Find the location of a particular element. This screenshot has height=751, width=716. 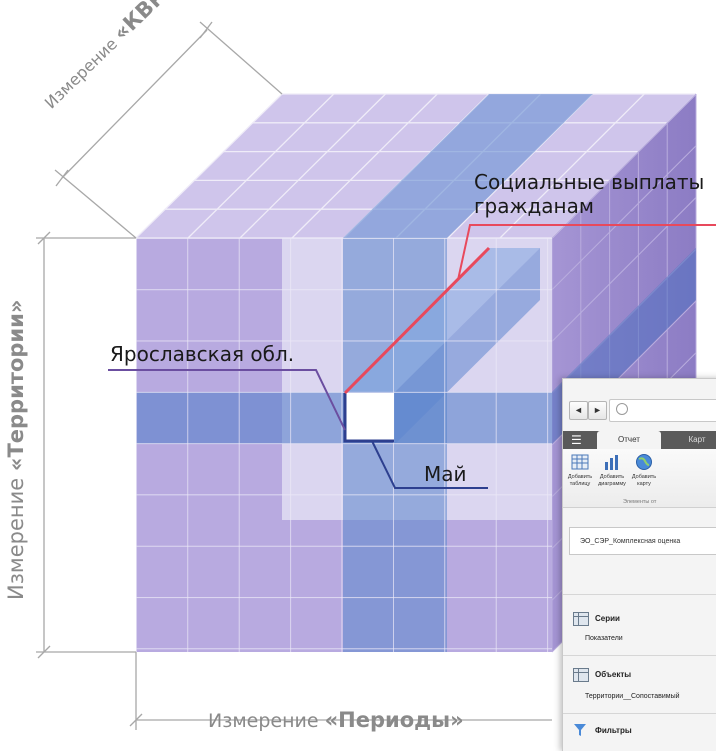

series-item: Показатели is located at coordinates (604, 638).